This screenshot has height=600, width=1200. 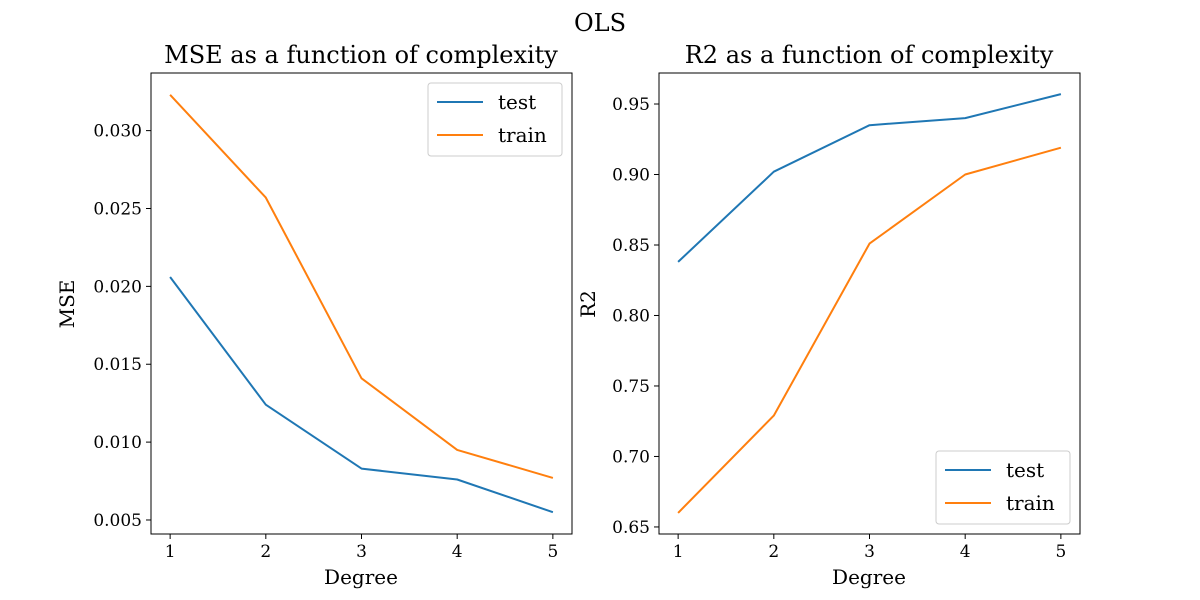 I want to click on mse-y-tick-label: 0.010, so click(x=117, y=443).